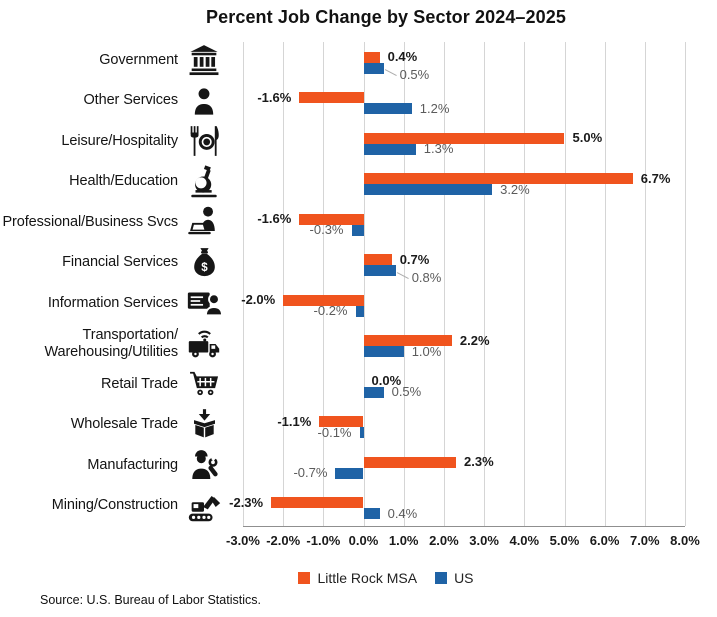  What do you see at coordinates (90, 221) in the screenshot?
I see `sector-label: Professional/Business Svcs` at bounding box center [90, 221].